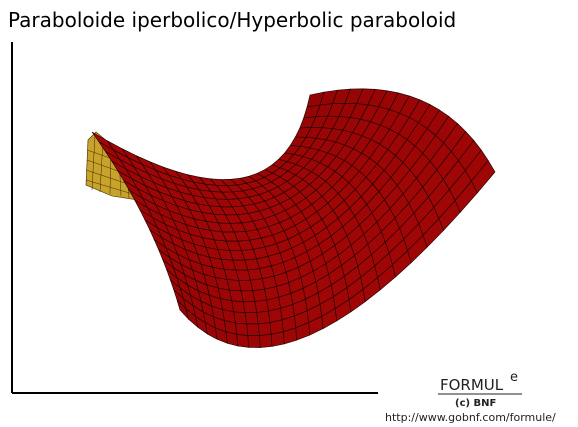  Describe the element at coordinates (472, 385) in the screenshot. I see `logo-name: FORMUL` at that location.